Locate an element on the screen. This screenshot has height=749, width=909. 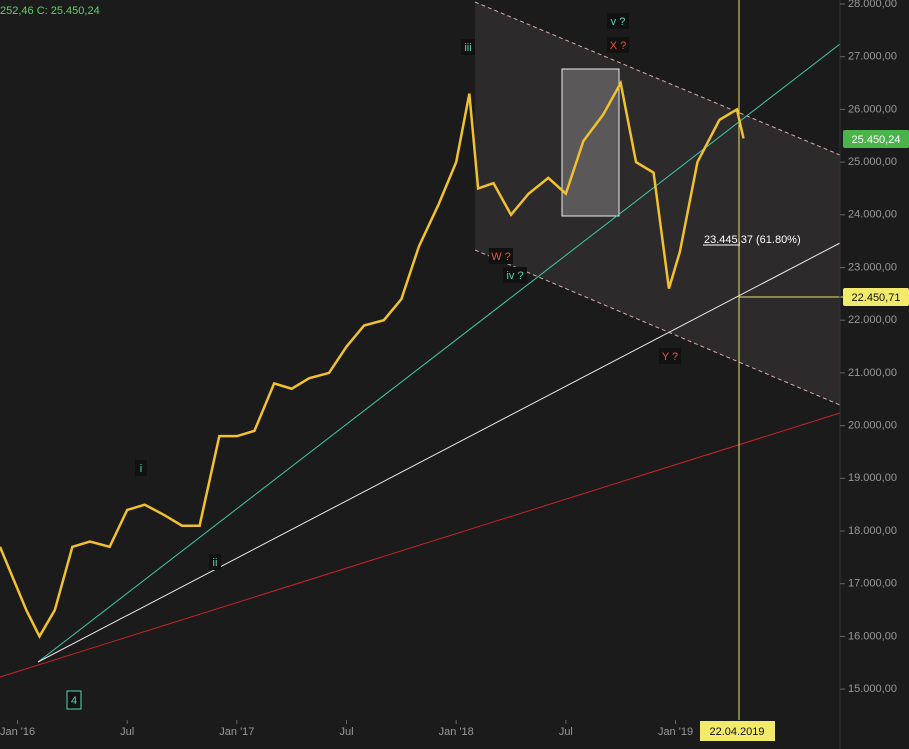
date-label: 22.04.2019 is located at coordinates (736, 732).